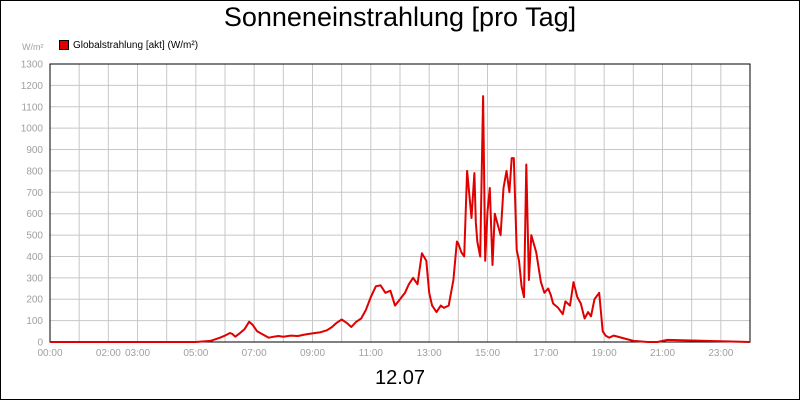  Describe the element at coordinates (400, 17) in the screenshot. I see `chart-title: Sonneneinstrahlung [pro Tag]` at that location.